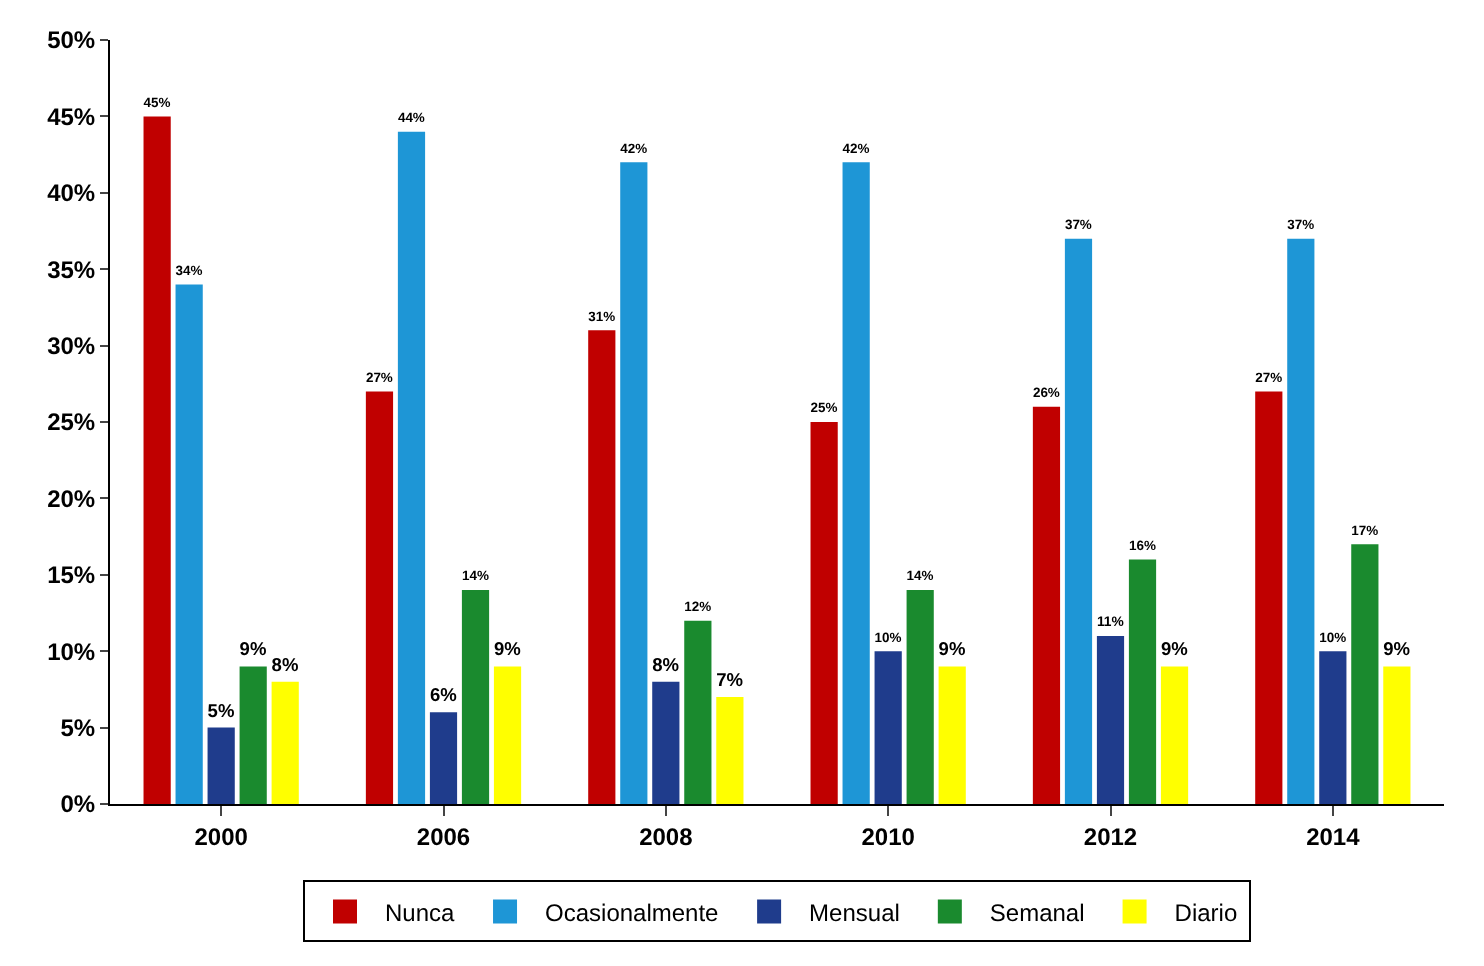  Describe the element at coordinates (71, 575) in the screenshot. I see `y-tick-label: 15%` at that location.